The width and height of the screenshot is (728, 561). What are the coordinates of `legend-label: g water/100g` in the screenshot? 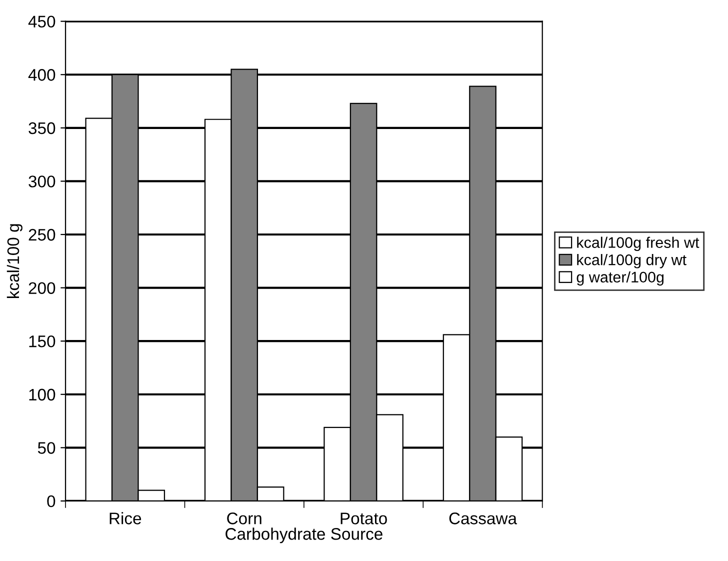 It's located at (620, 278).